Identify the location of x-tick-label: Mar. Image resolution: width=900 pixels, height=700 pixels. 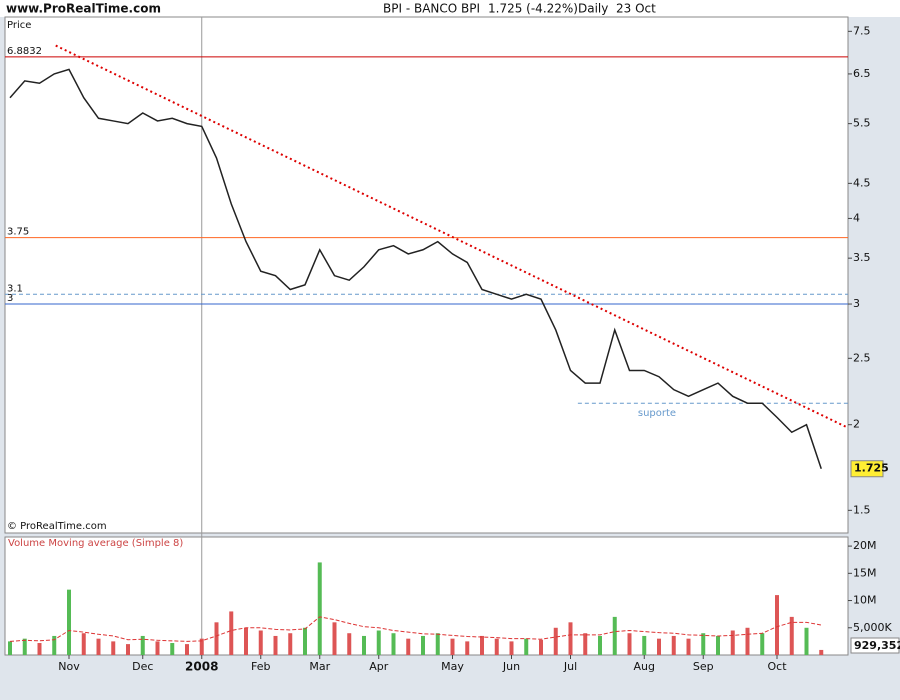
(319, 666).